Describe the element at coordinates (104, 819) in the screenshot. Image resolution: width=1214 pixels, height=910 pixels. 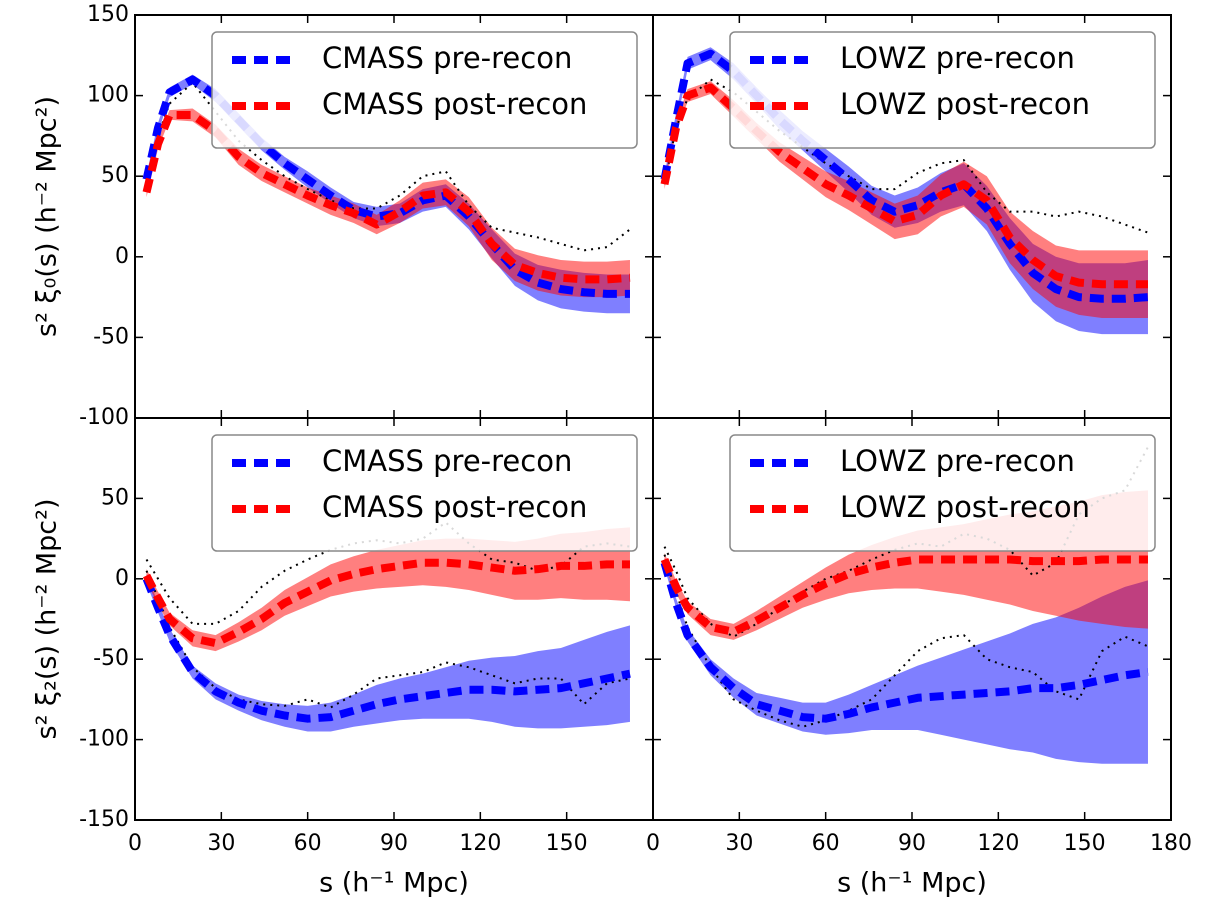
I see `y-tick-label: -150` at that location.